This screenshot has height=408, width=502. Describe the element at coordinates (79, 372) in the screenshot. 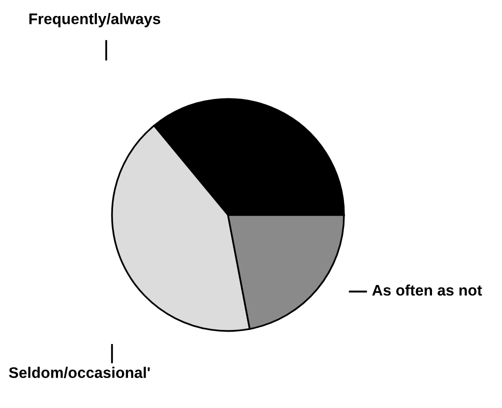

I see `slice-label: Seldom/occasional'` at that location.